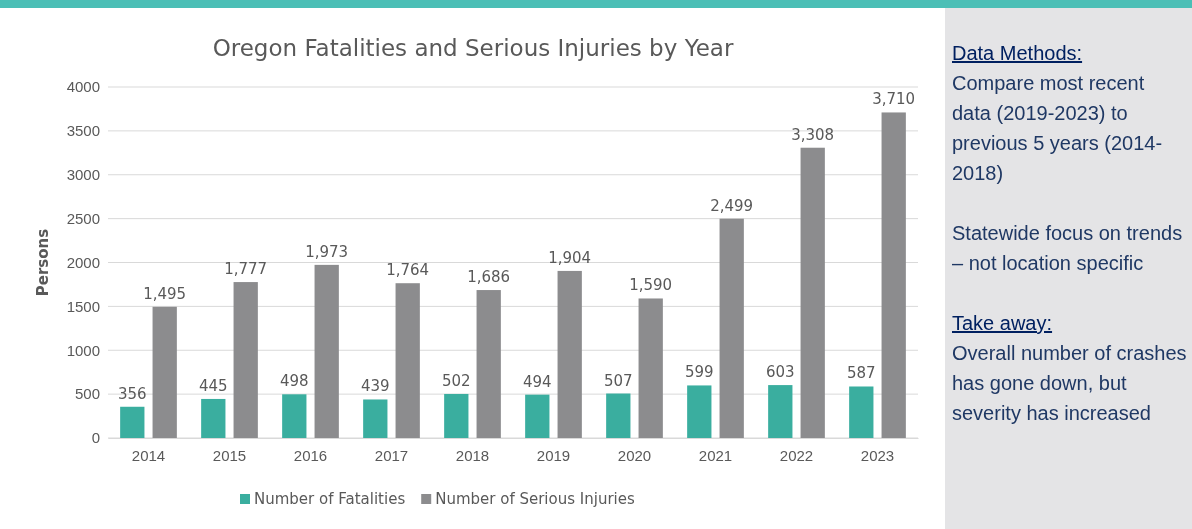 The height and width of the screenshot is (529, 1192). I want to click on y-tick-label: 1500, so click(83, 306).